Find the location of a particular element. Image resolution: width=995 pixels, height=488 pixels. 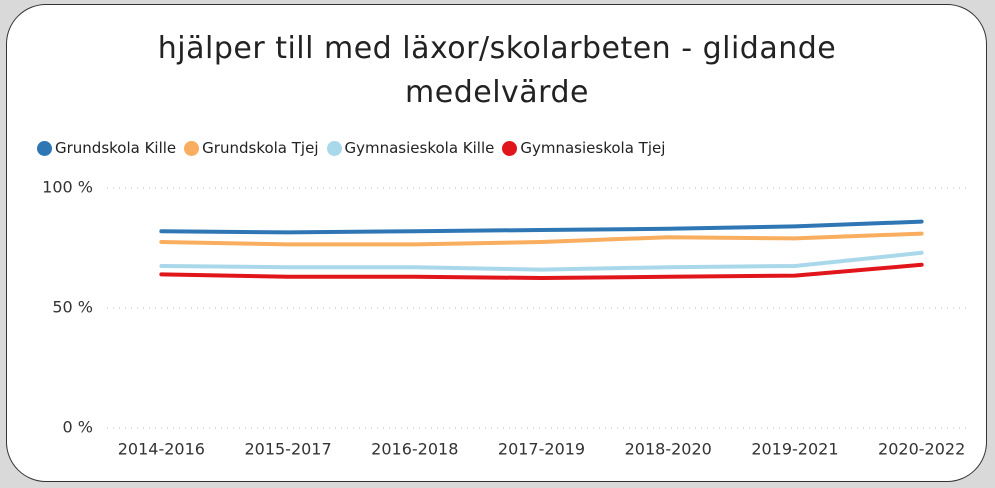

y-tick-label: 50 % is located at coordinates (72, 307).